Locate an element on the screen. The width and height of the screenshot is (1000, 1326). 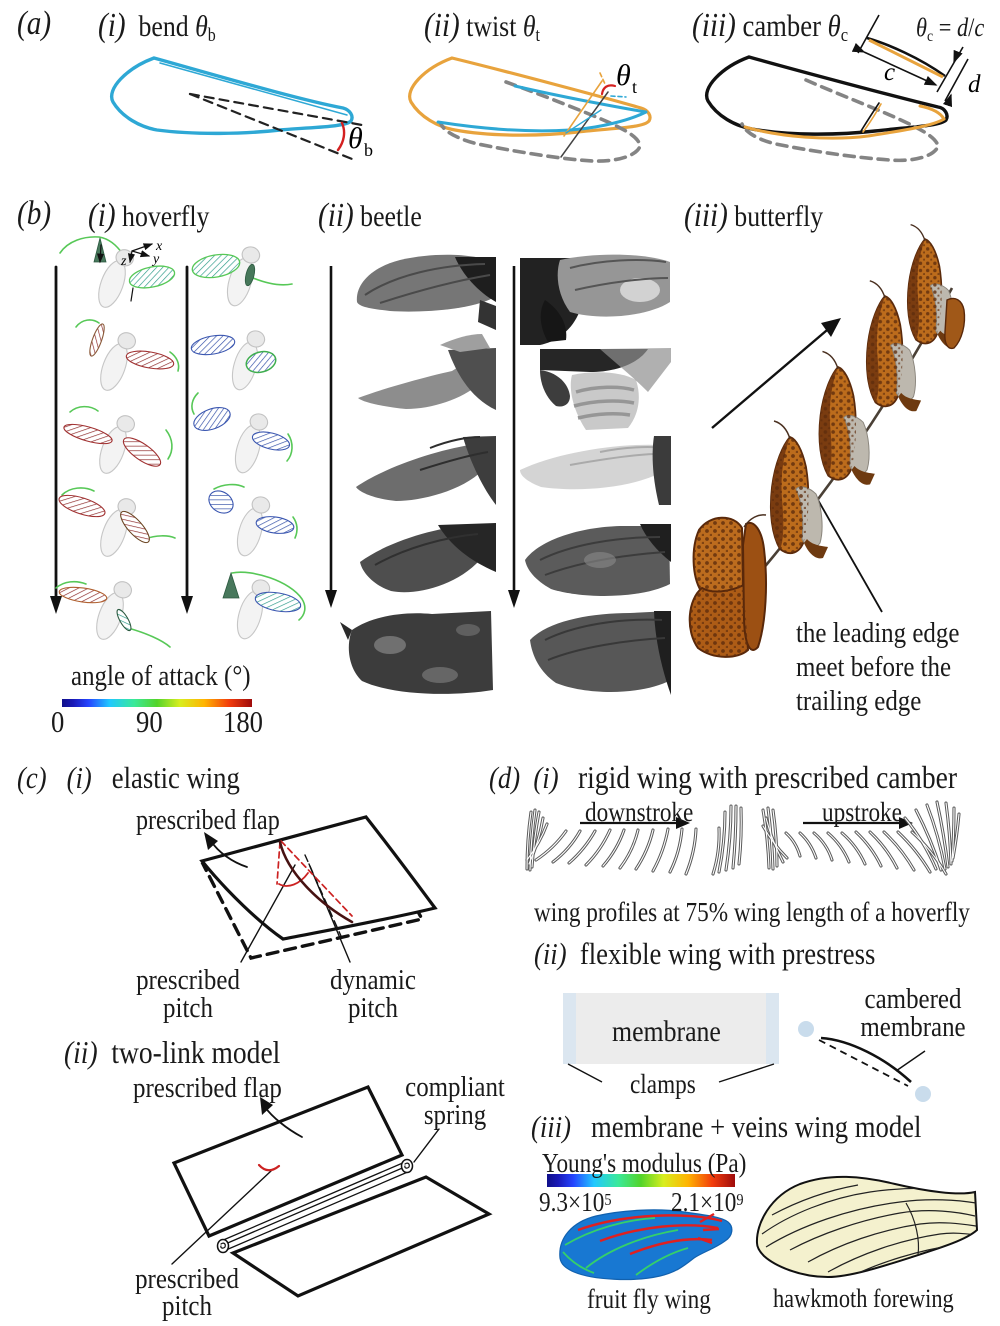
svg-text: z is located at coordinates (123, 261).